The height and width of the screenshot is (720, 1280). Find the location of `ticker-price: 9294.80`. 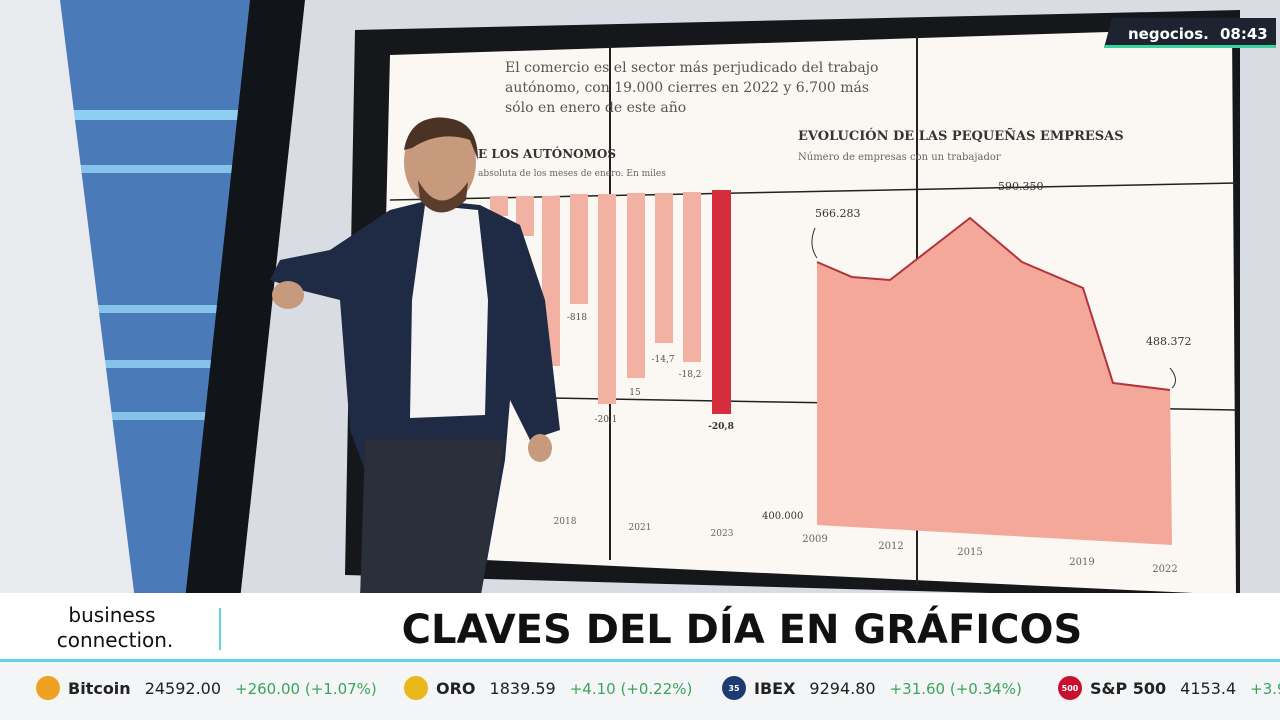

ticker-price: 9294.80 is located at coordinates (842, 688).